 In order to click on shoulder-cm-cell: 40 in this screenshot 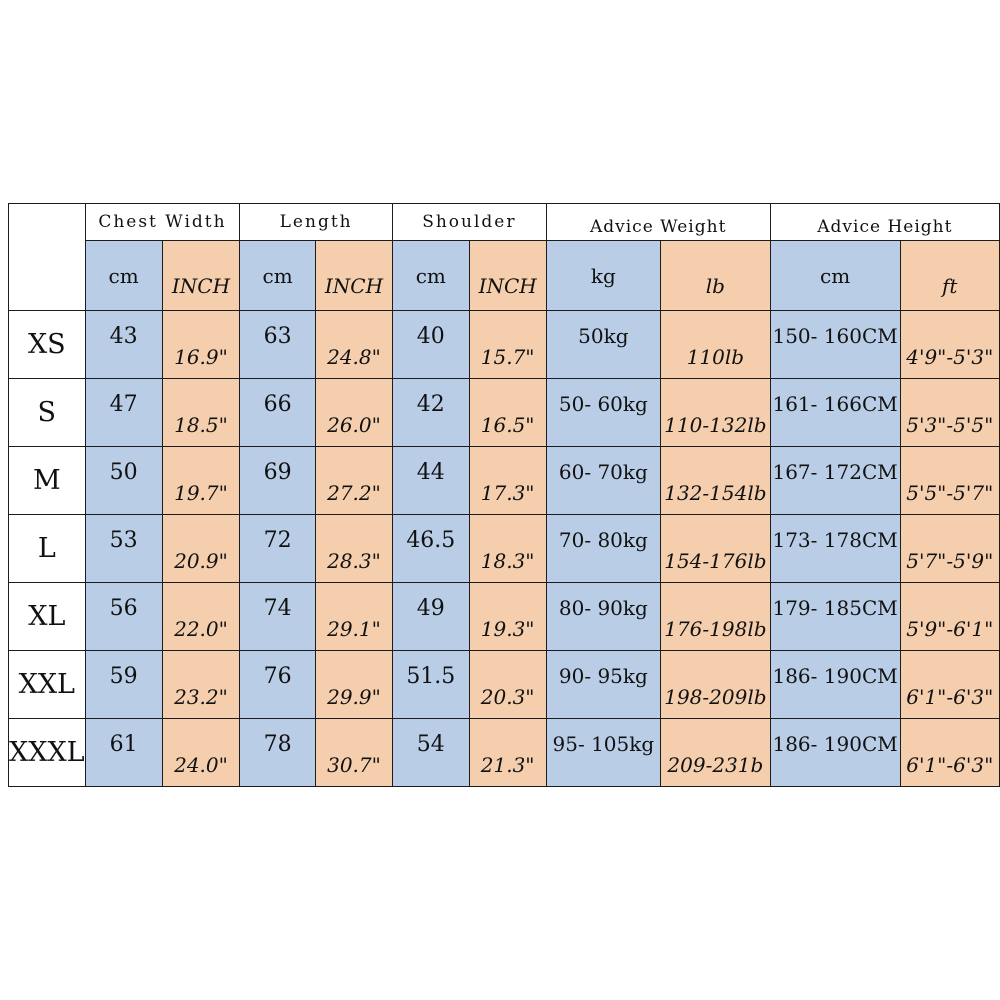, I will do `click(431, 344)`.